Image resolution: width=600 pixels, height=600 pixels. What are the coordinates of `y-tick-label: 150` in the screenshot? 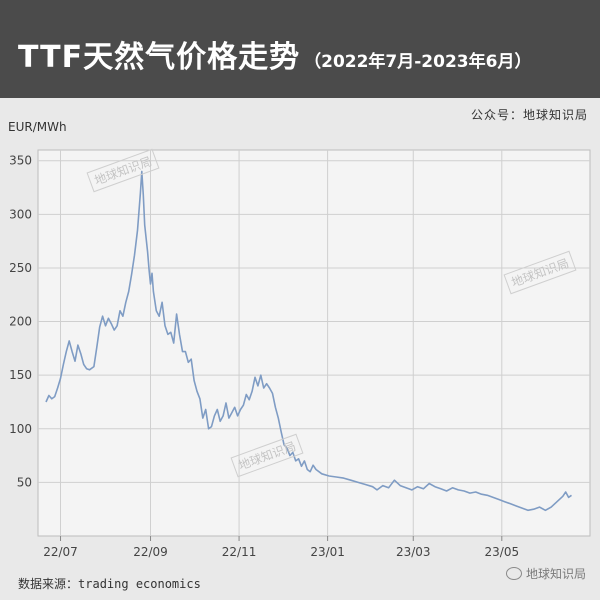 It's located at (20, 375).